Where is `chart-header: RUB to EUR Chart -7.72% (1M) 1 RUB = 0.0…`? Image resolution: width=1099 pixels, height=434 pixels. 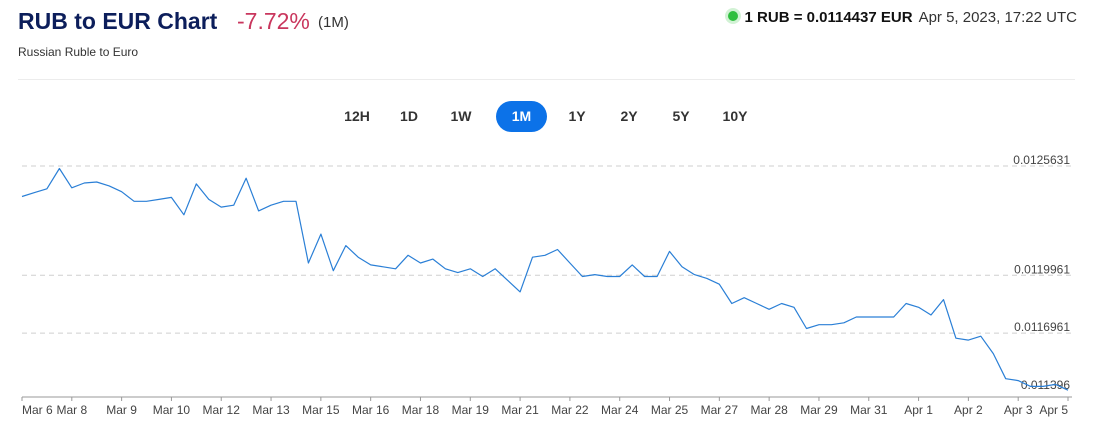
chart-header: RUB to EUR Chart -7.72% (1M) 1 RUB = 0.0… is located at coordinates (547, 21).